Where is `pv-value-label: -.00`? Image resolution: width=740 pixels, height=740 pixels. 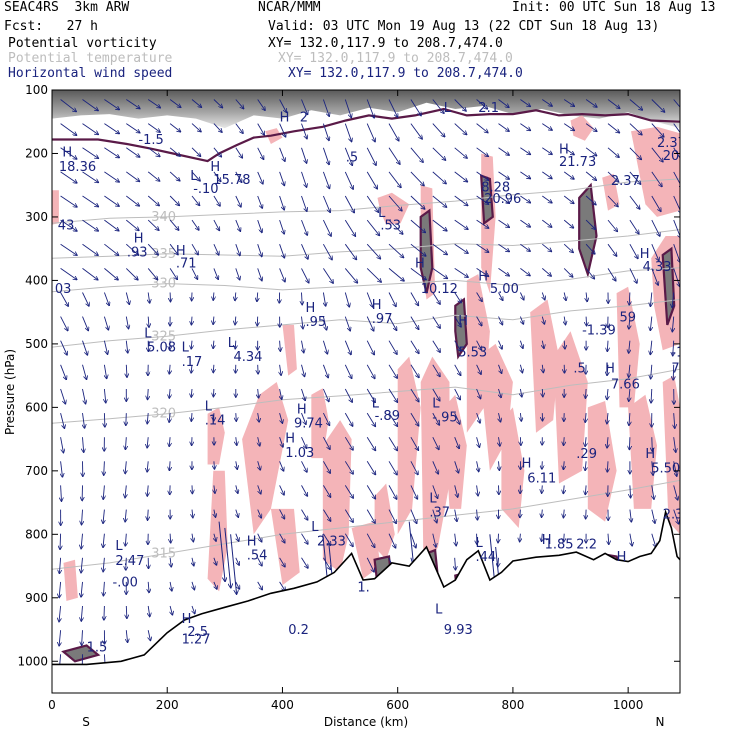 pv-value-label: -.00 is located at coordinates (125, 582).